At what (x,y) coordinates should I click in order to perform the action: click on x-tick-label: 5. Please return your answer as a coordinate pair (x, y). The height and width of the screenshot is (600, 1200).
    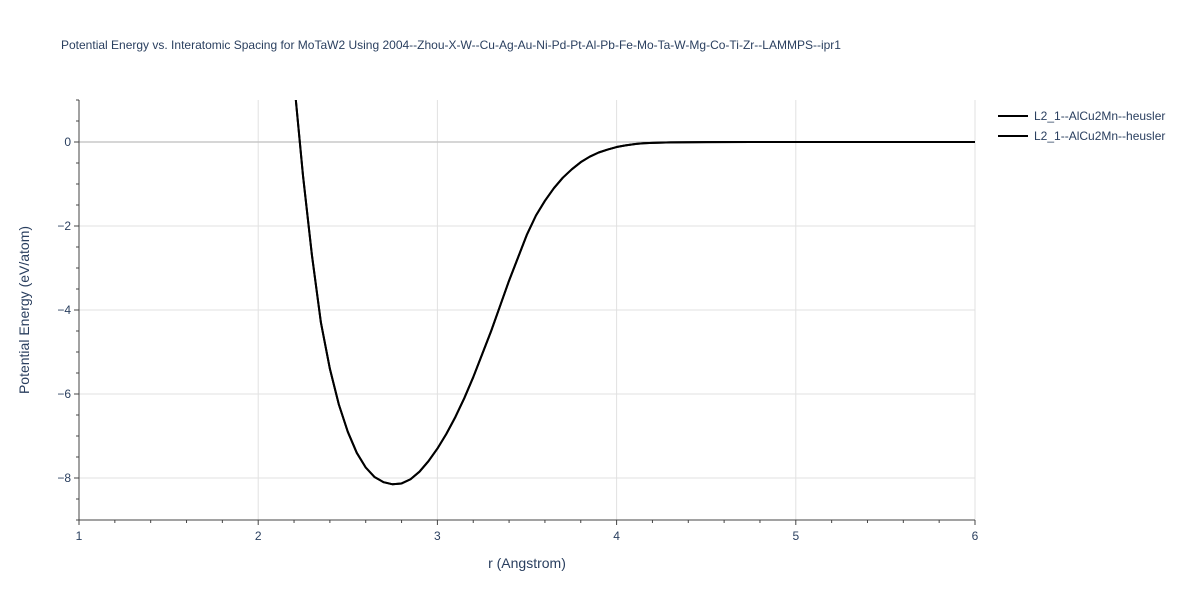
    Looking at the image, I should click on (795, 536).